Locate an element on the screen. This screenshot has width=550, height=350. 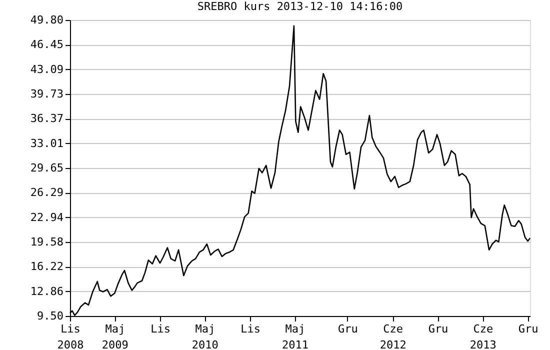
y-tick-label: 19.58 is located at coordinates (47, 241).